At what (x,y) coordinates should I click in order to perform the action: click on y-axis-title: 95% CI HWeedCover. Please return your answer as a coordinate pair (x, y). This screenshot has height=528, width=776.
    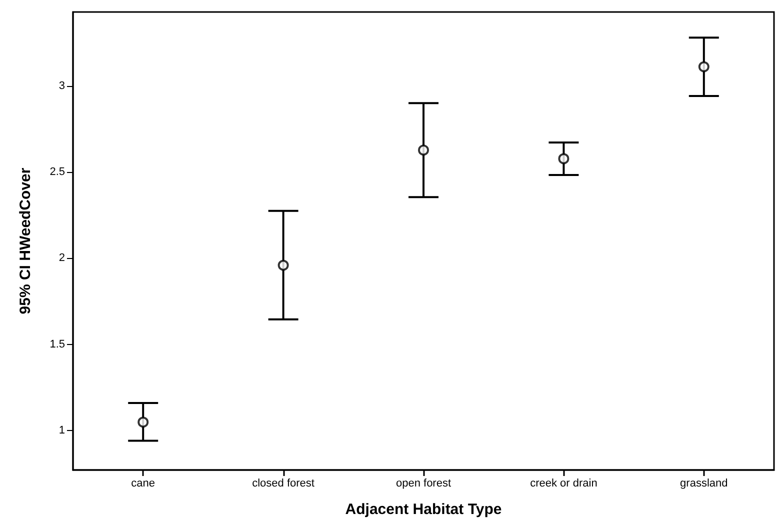
    Looking at the image, I should click on (25, 241).